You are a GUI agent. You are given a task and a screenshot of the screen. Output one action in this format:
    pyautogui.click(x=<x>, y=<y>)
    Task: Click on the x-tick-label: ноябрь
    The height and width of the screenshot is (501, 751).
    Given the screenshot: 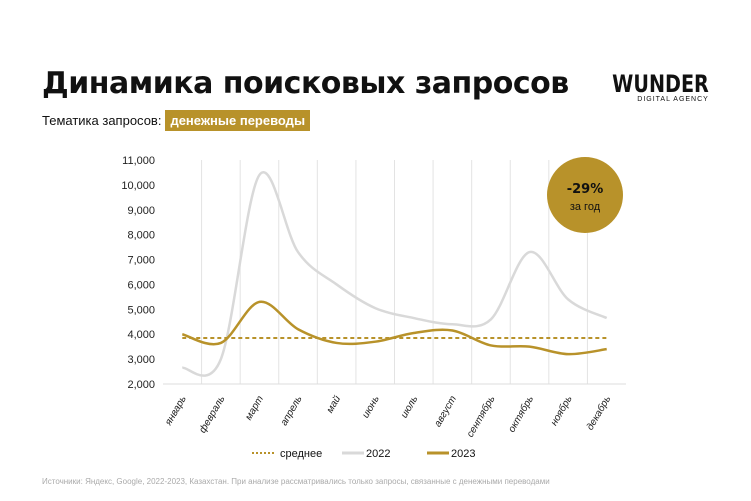 What is the action you would take?
    pyautogui.click(x=561, y=411)
    